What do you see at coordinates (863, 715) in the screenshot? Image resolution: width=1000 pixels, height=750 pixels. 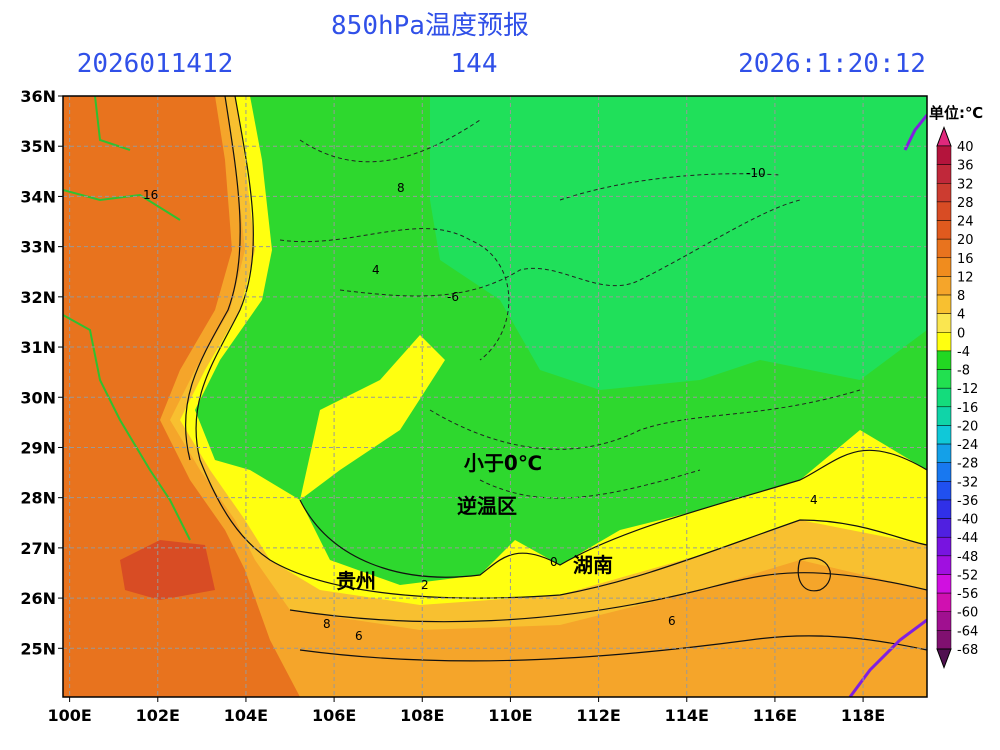 I see `x-tick-label: 118E` at bounding box center [863, 715].